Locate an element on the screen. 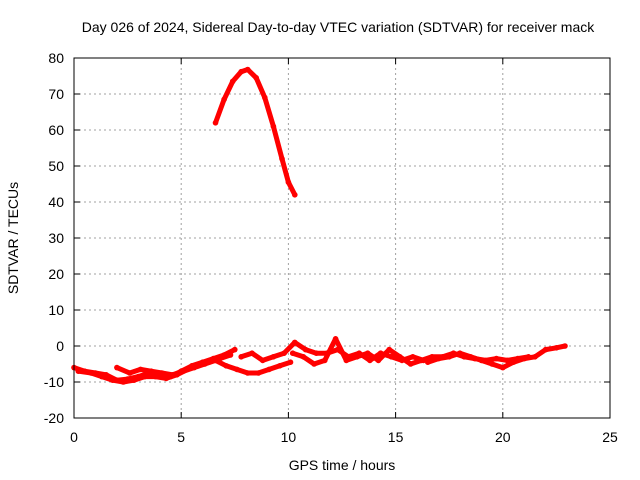 This screenshot has width=640, height=480. y-tick-label: 20 is located at coordinates (56, 274).